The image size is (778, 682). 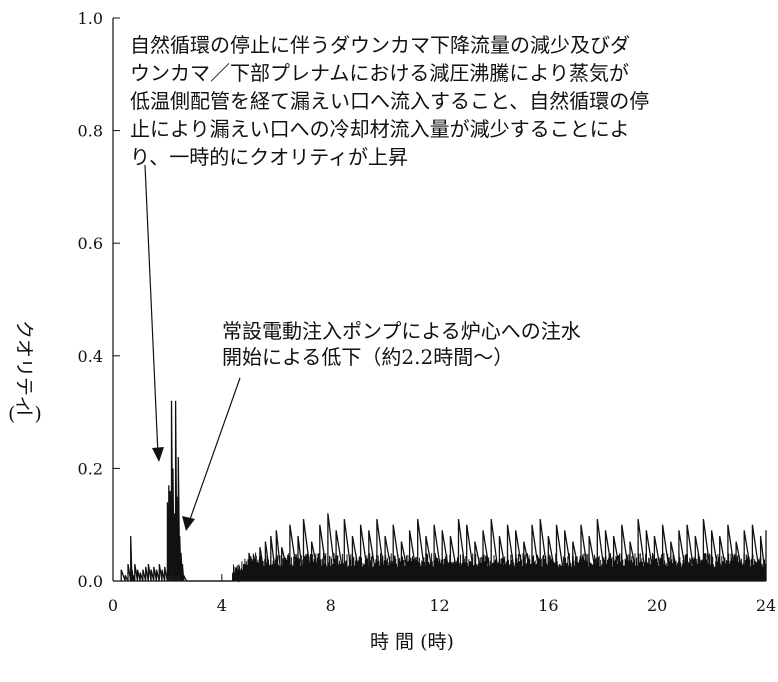 I want to click on x-tick-label: 12, so click(x=439, y=605).